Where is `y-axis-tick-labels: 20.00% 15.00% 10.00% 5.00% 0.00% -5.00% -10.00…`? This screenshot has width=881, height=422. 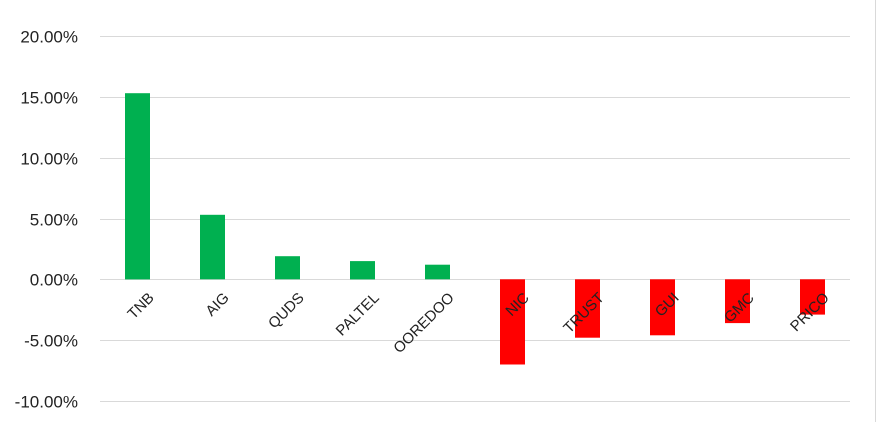 y-axis-tick-labels: 20.00% 15.00% 10.00% 5.00% 0.00% -5.00% -10.00… is located at coordinates (46, 220).